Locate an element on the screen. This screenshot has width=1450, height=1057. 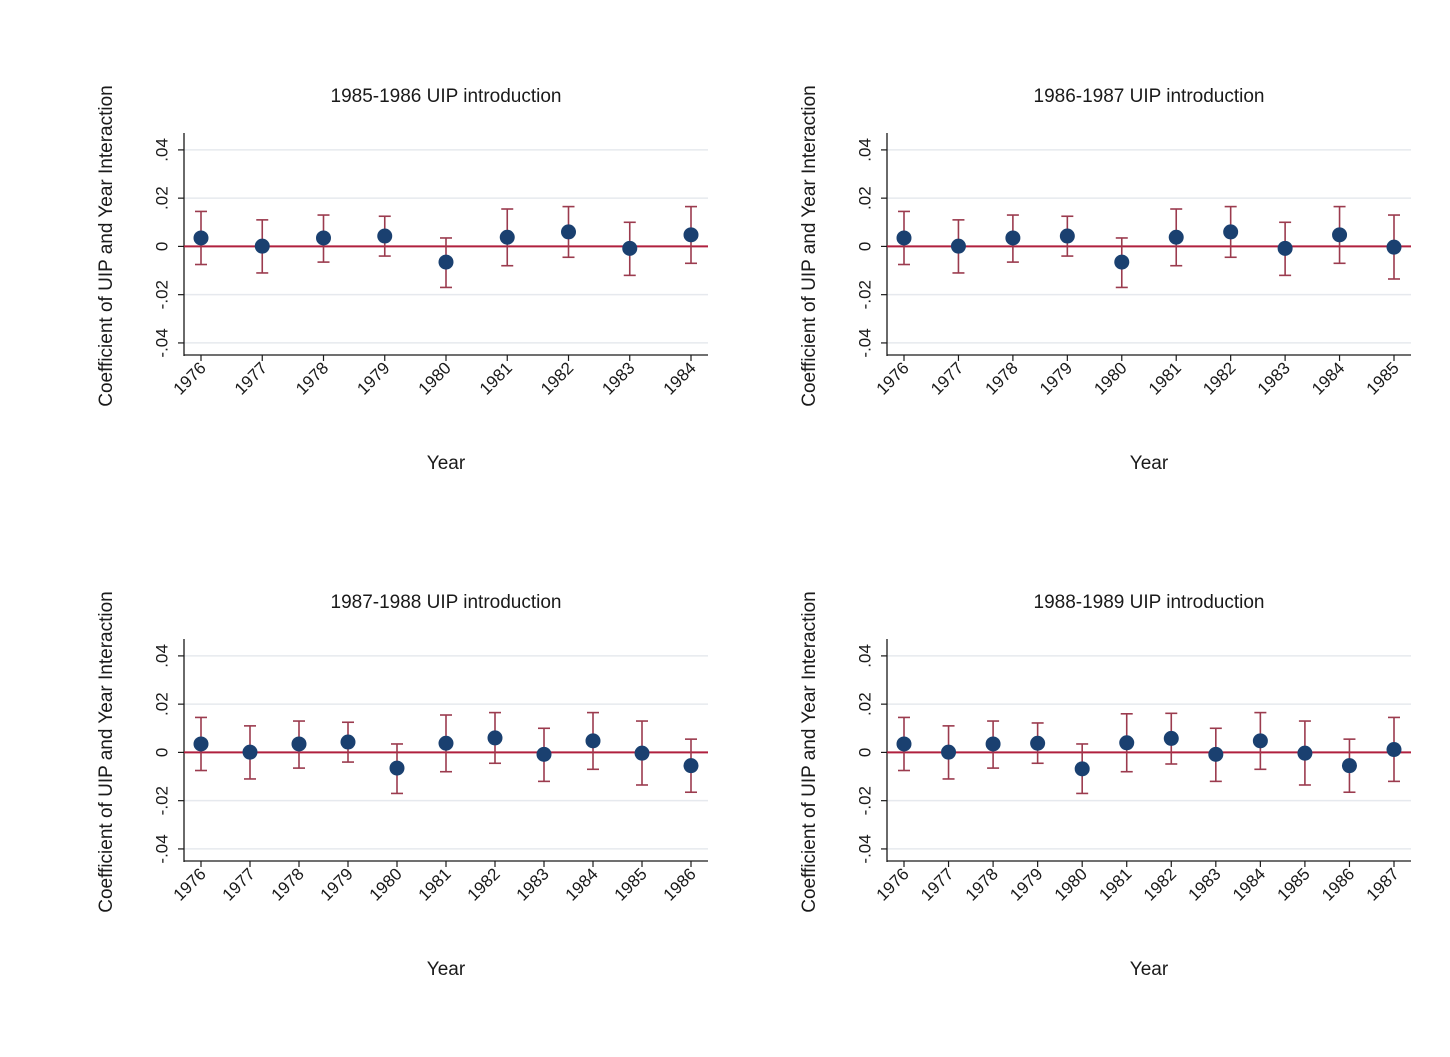
chart-title: 1985-1986 UIP introduction is located at coordinates (446, 96).